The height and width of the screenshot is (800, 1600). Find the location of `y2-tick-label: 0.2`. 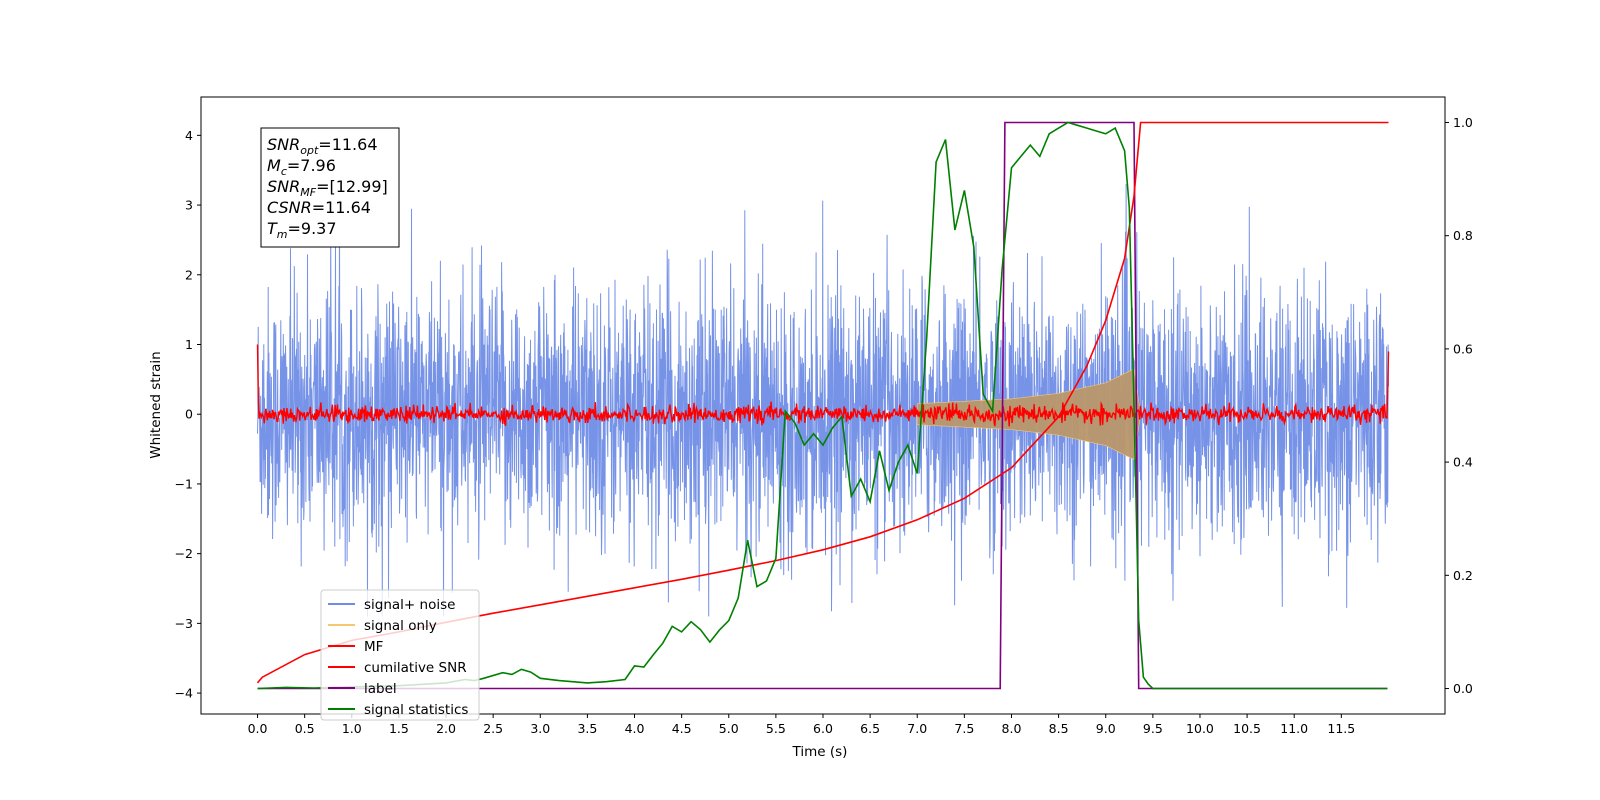

y2-tick-label: 0.2 is located at coordinates (1463, 575).